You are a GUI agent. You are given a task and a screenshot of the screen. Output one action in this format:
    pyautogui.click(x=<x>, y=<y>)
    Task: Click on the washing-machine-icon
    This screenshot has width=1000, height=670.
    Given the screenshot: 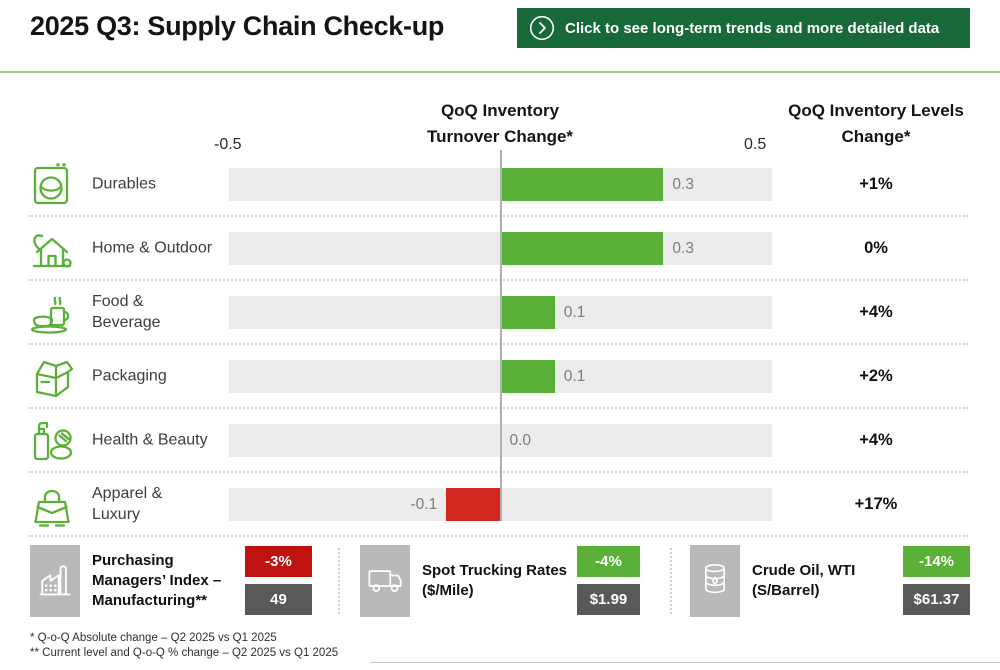 What is the action you would take?
    pyautogui.click(x=52, y=185)
    